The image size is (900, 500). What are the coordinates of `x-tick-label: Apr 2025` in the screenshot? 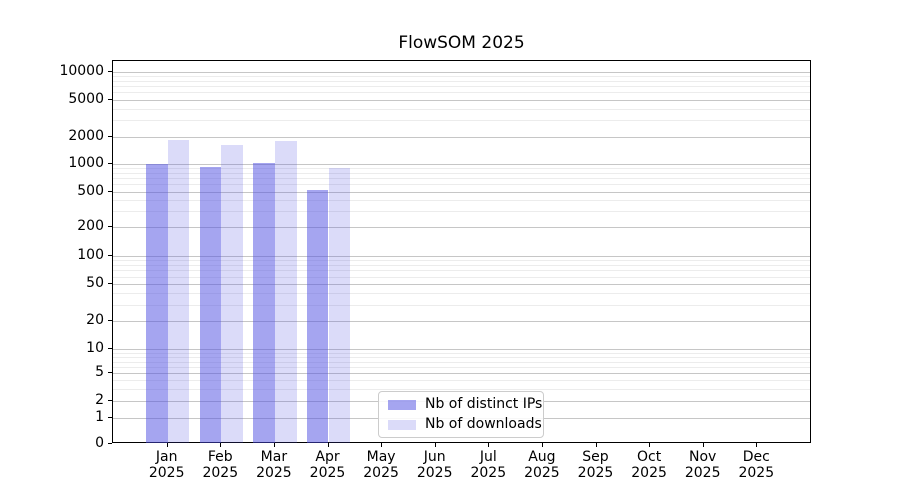 It's located at (327, 465).